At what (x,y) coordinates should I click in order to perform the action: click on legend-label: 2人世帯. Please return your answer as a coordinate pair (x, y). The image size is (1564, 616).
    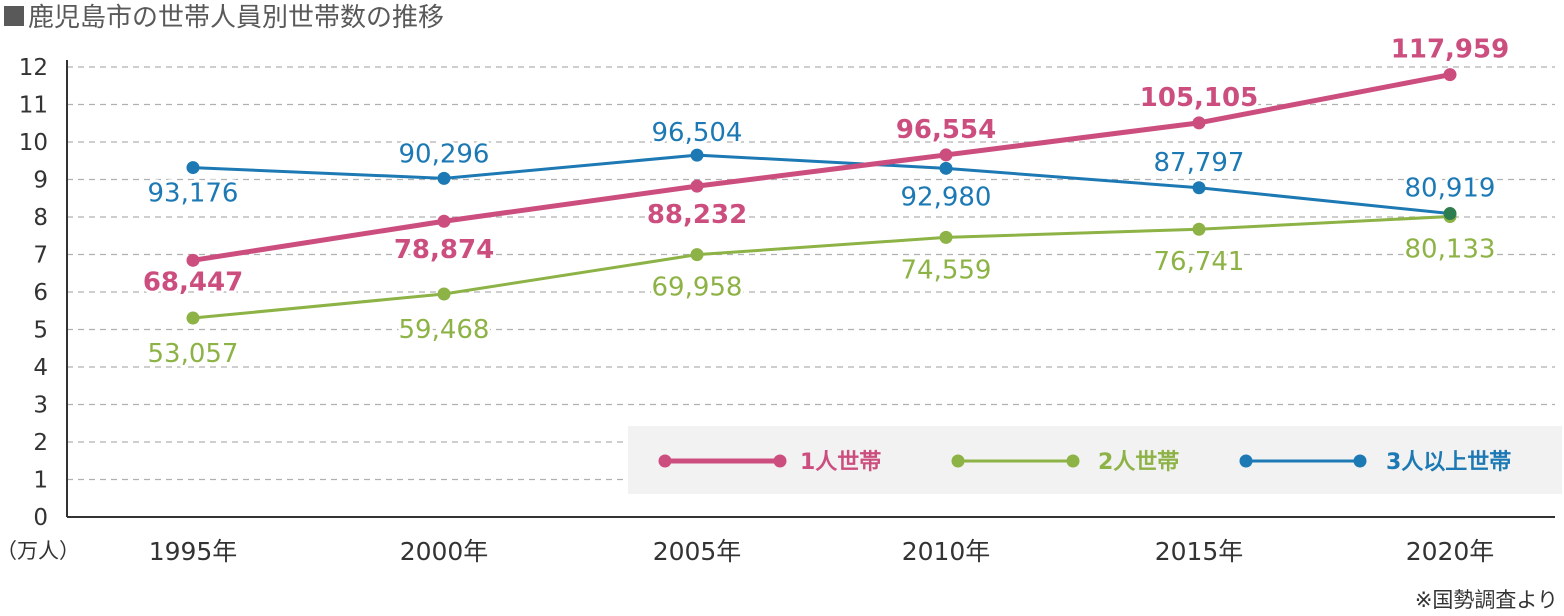
    Looking at the image, I should click on (1138, 462).